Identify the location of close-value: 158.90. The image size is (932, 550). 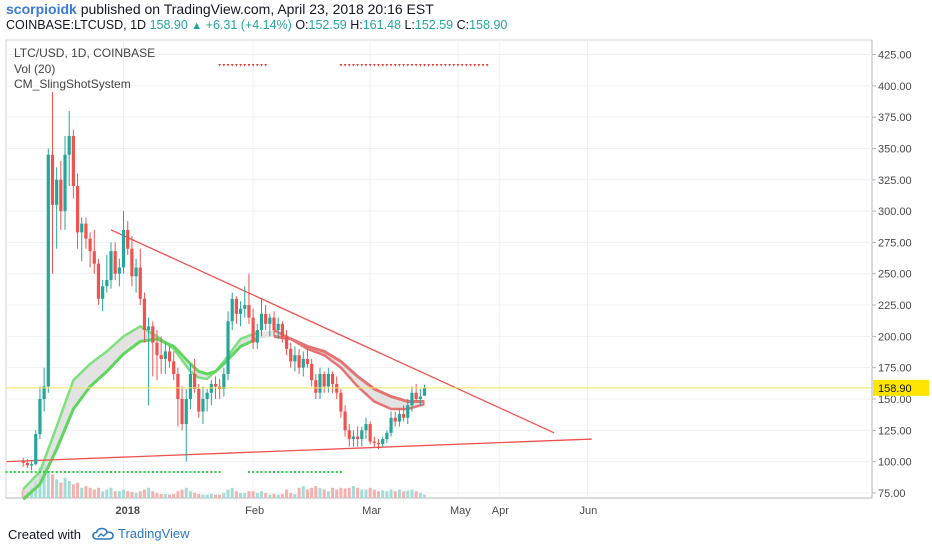
(488, 25).